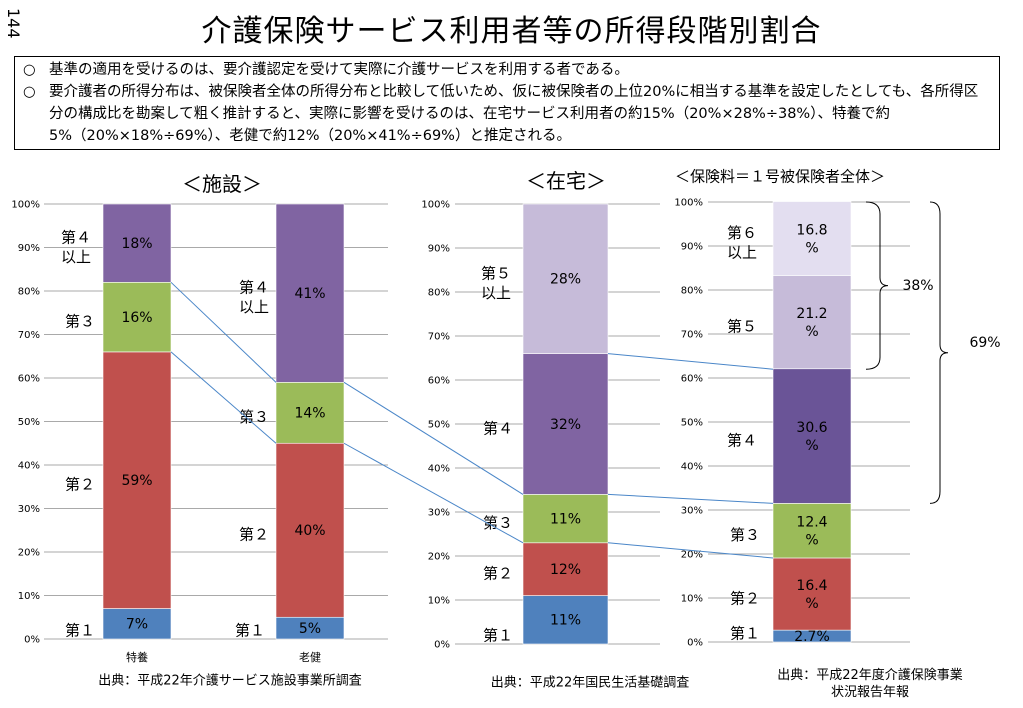 The image size is (1023, 708). I want to click on data-label: 40%, so click(309, 531).